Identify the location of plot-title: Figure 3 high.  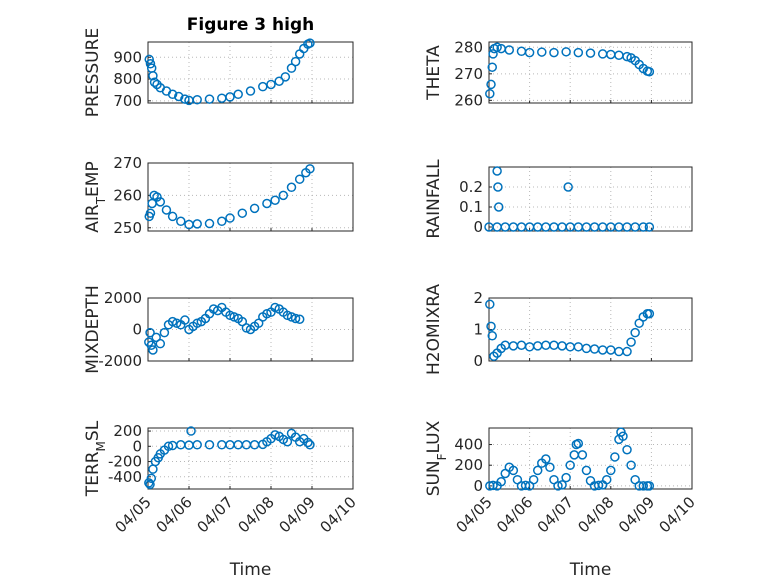
(251, 25).